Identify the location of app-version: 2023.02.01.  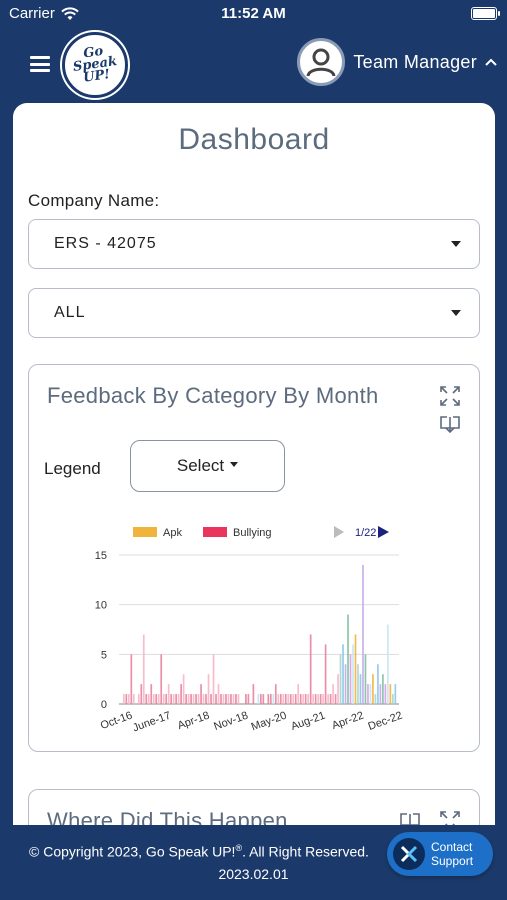
(253, 874).